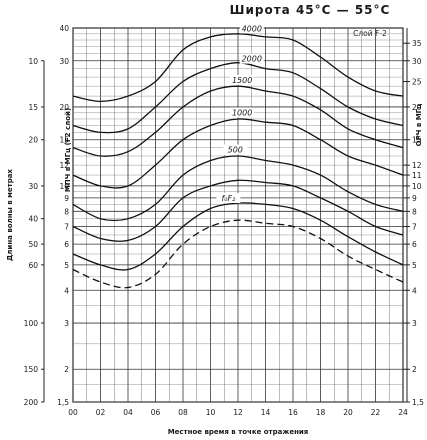  I want to click on right-freq-tick-label: 10, so click(417, 186).